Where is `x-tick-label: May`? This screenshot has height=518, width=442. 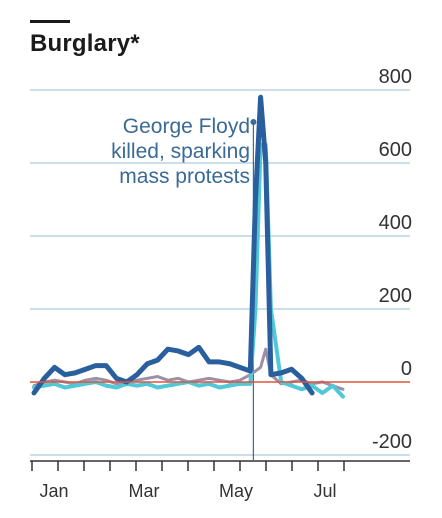 x-tick-label: May is located at coordinates (236, 491).